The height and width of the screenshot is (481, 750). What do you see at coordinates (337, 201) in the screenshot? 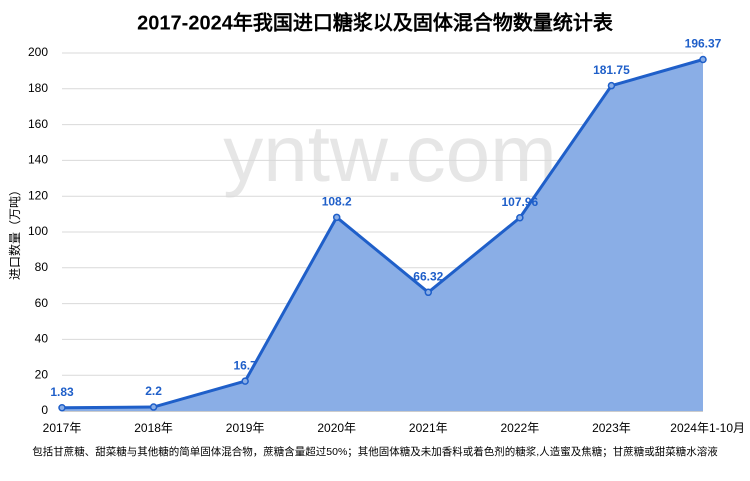
I see `value-label: 108.2` at bounding box center [337, 201].